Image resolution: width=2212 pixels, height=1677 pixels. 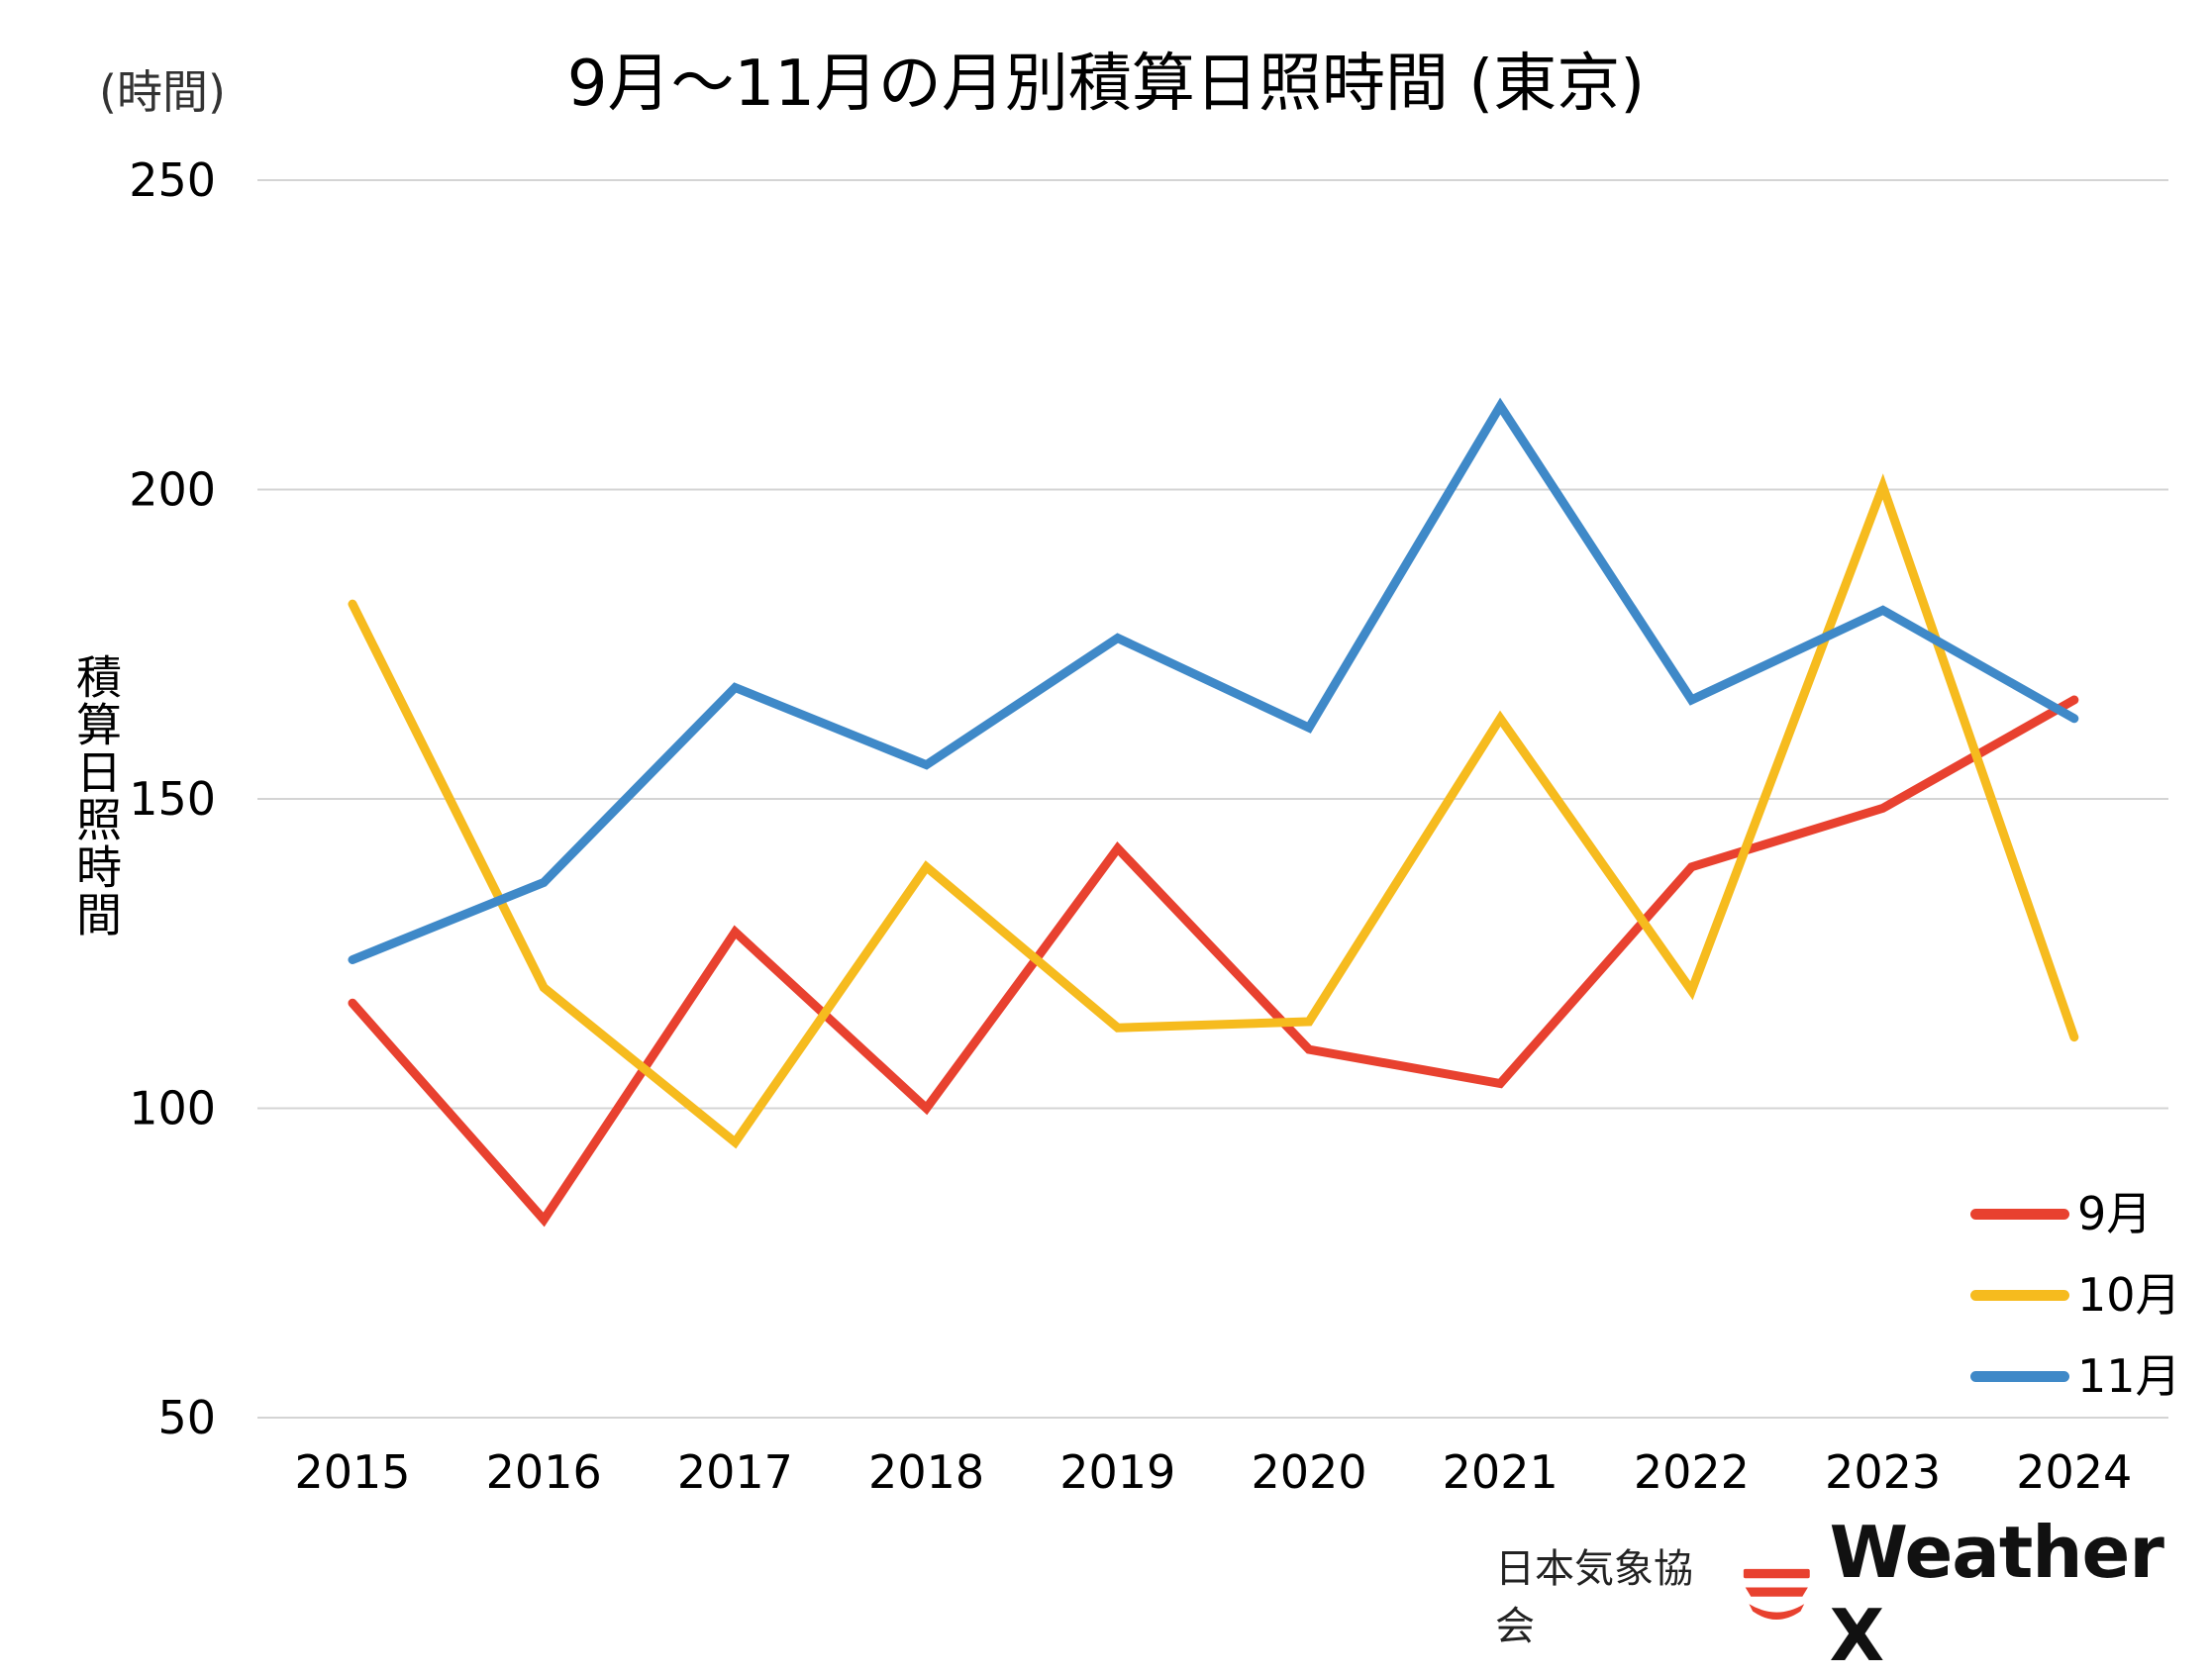 What do you see at coordinates (735, 1472) in the screenshot?
I see `x-tick-label: 2017` at bounding box center [735, 1472].